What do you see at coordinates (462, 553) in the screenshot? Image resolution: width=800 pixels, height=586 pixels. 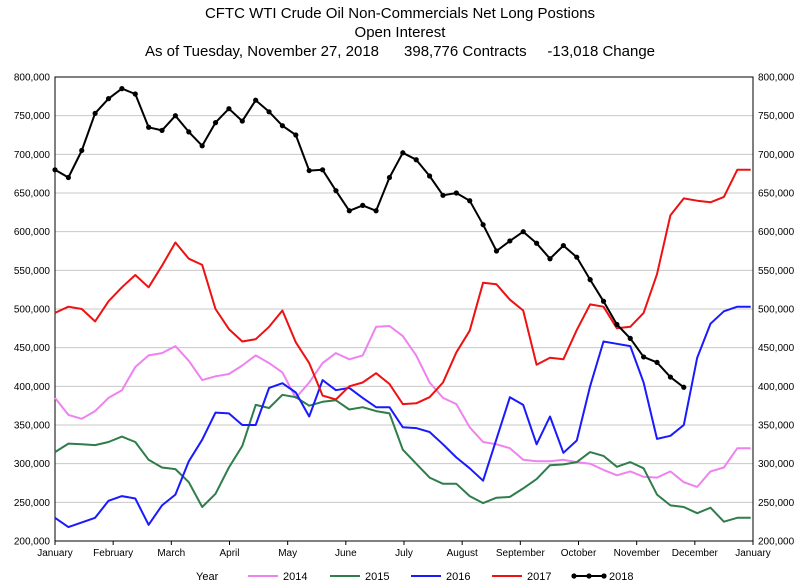 I see `x-tick-label: August` at bounding box center [462, 553].